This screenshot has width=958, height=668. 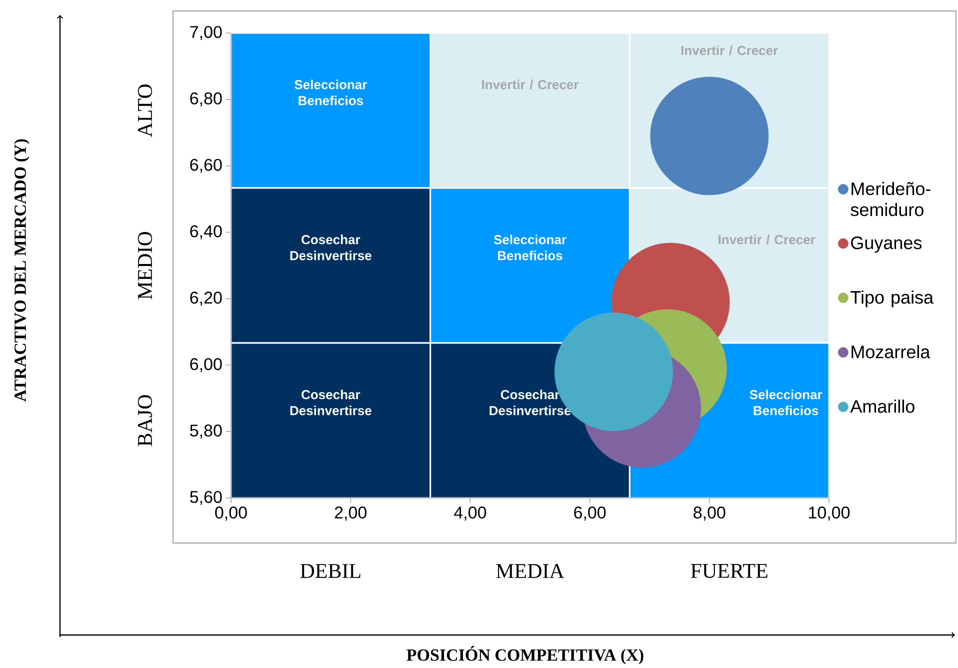 What do you see at coordinates (530, 571) in the screenshot?
I see `category-label: MEDIA` at bounding box center [530, 571].